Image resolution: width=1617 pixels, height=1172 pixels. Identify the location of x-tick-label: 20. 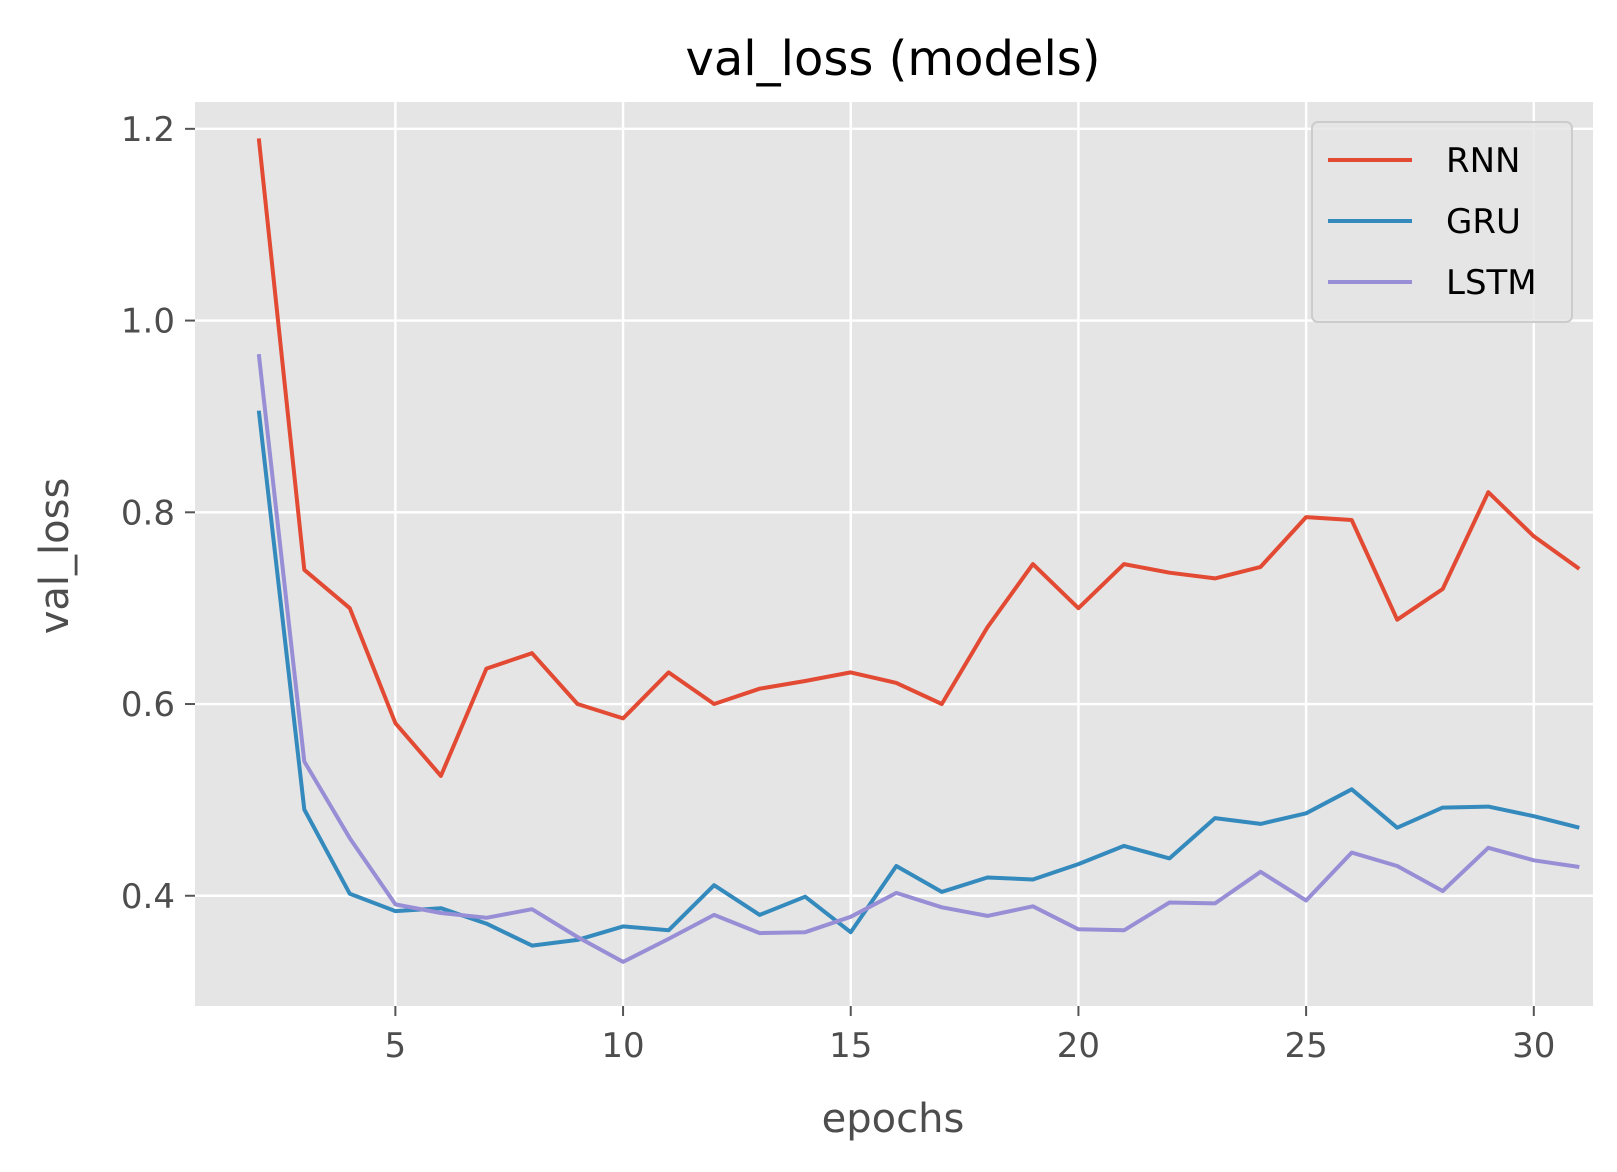
(1078, 1046).